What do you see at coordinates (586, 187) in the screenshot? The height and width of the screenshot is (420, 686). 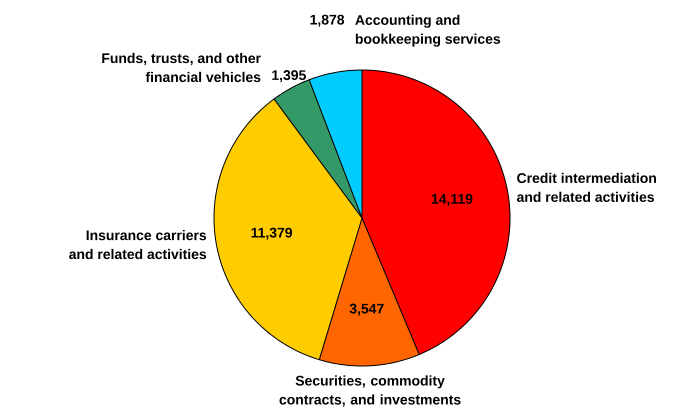 I see `slice-label: Credit intermediation and related activities` at bounding box center [586, 187].